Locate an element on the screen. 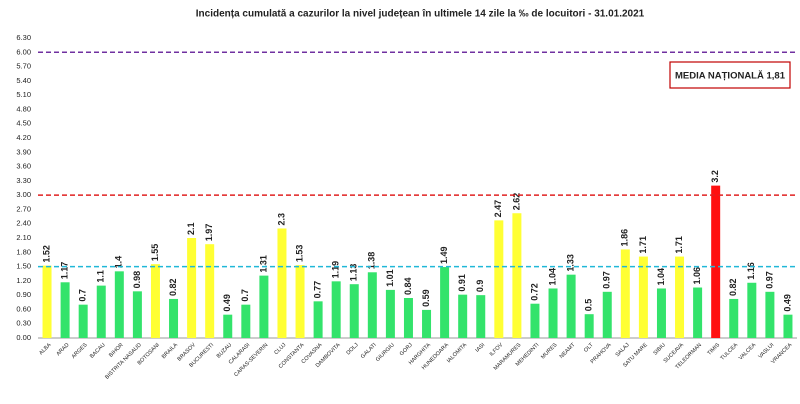 The width and height of the screenshot is (800, 404). x-tick-label: CLUJ is located at coordinates (280, 349).